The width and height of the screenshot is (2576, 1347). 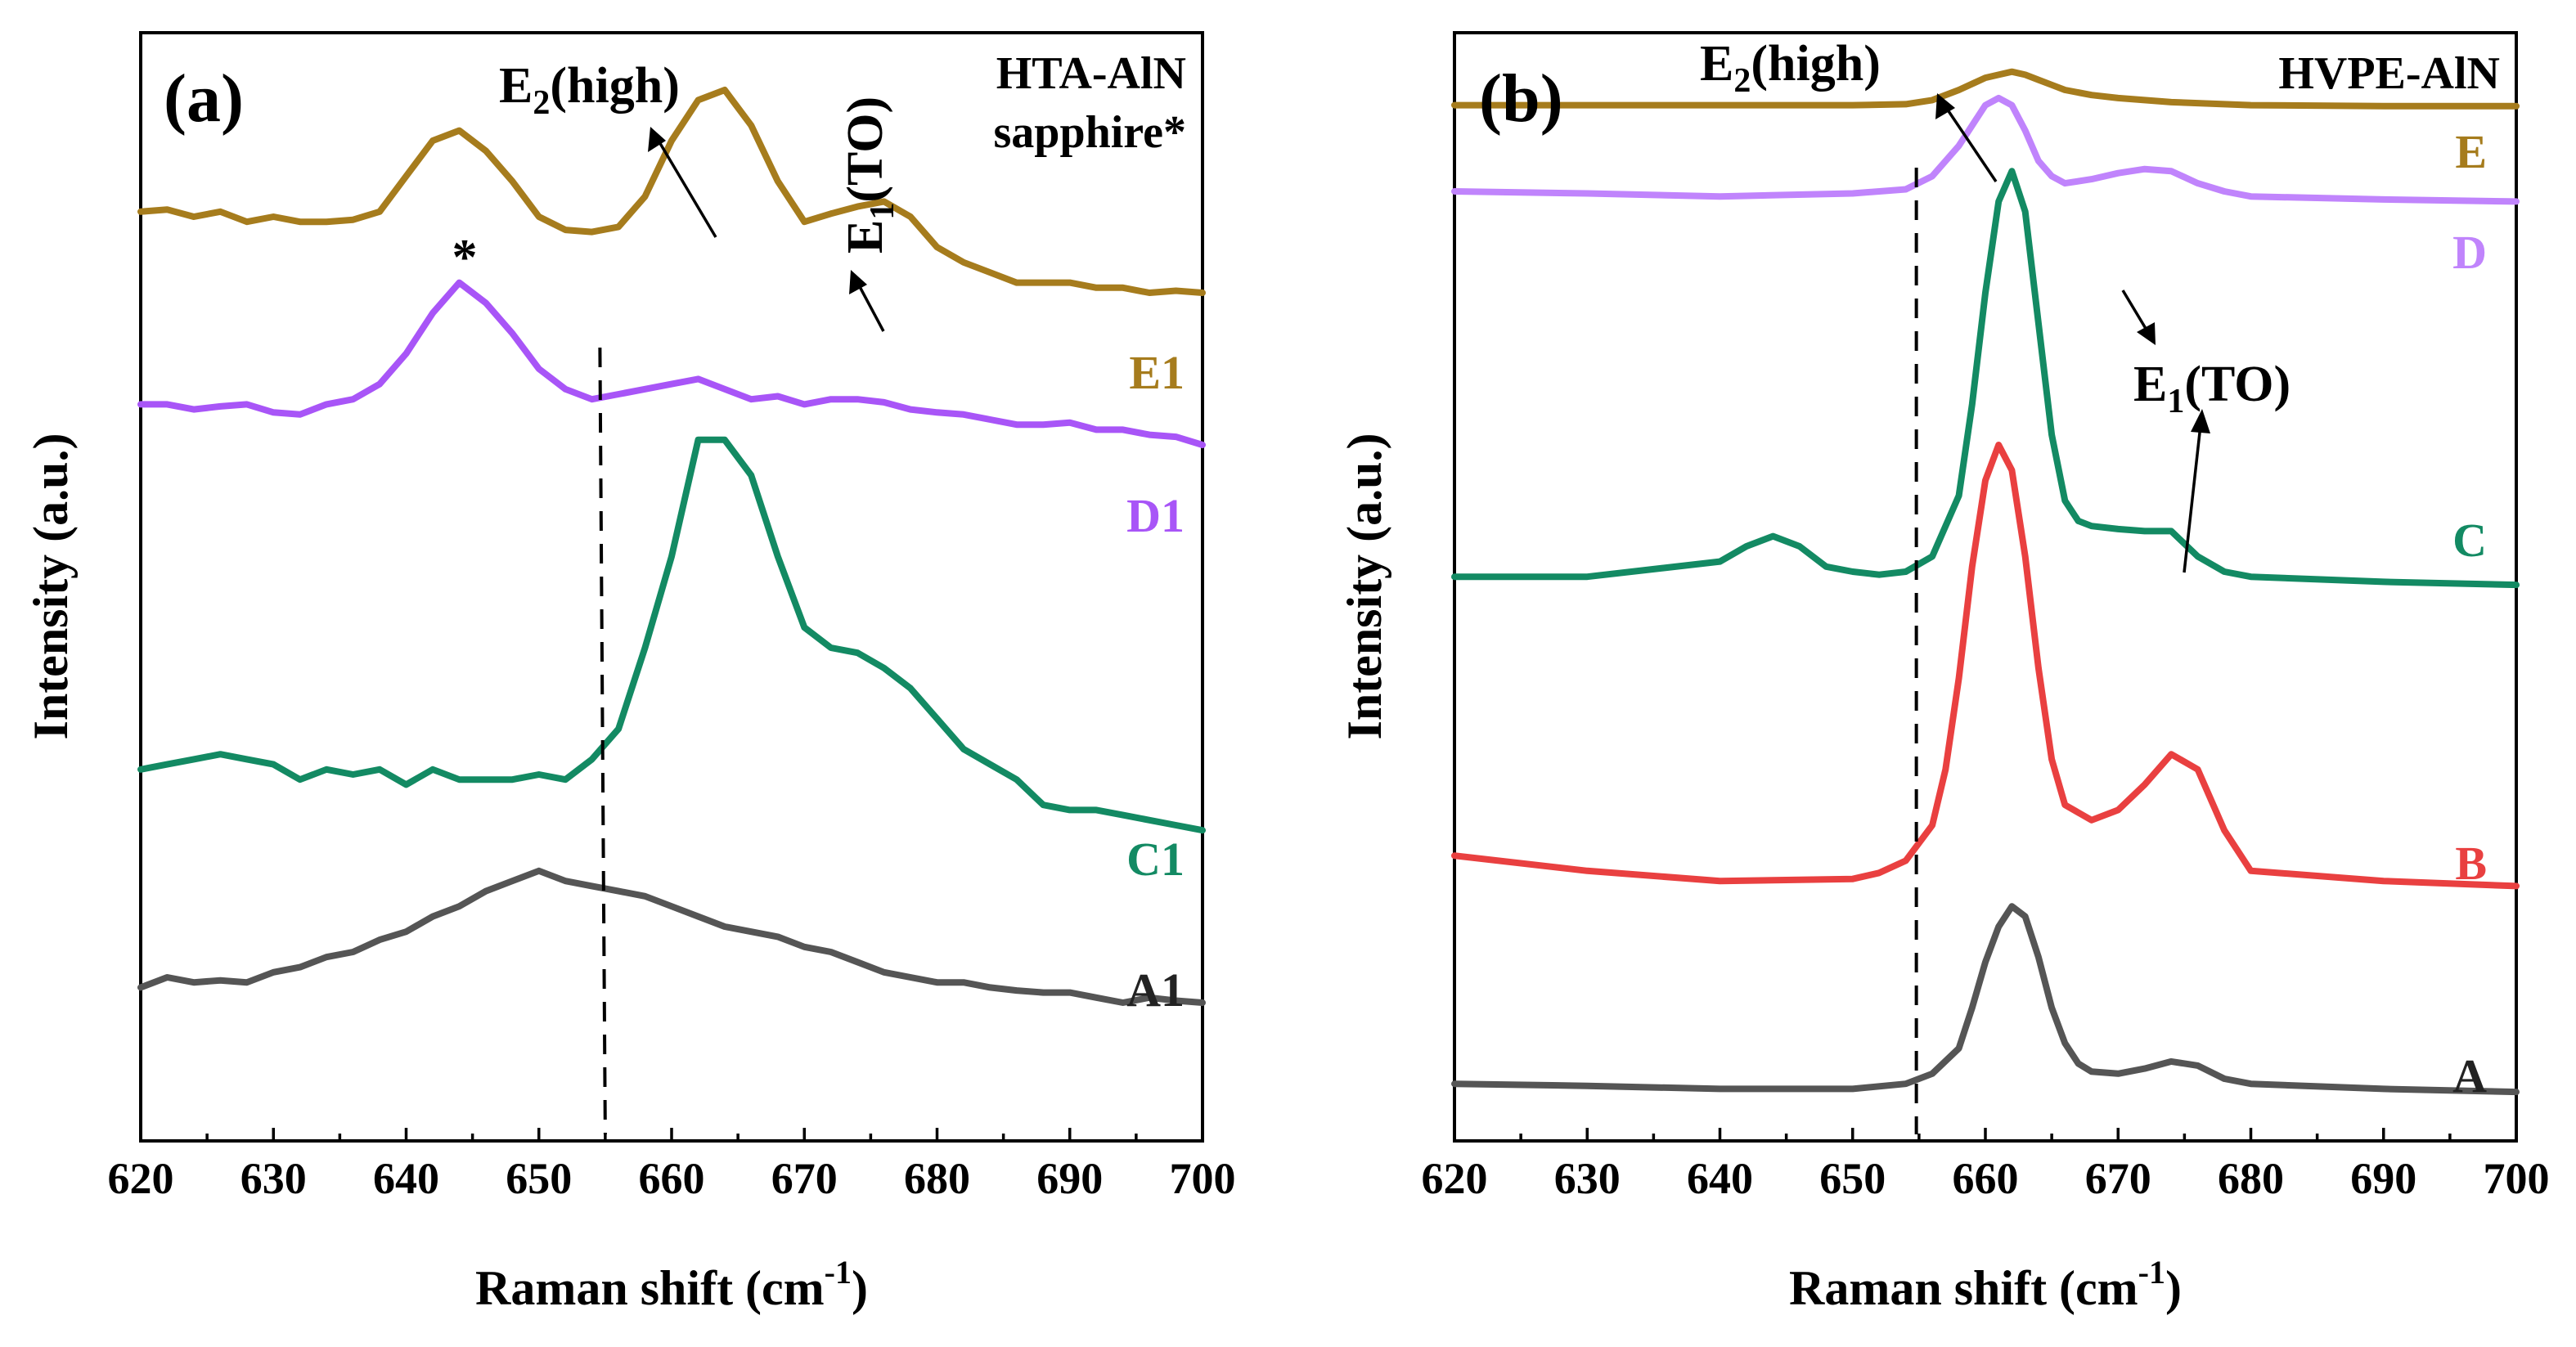 What do you see at coordinates (1364, 586) in the screenshot?
I see `panel-b-y-axis-title: Intensity (a.u.)` at bounding box center [1364, 586].